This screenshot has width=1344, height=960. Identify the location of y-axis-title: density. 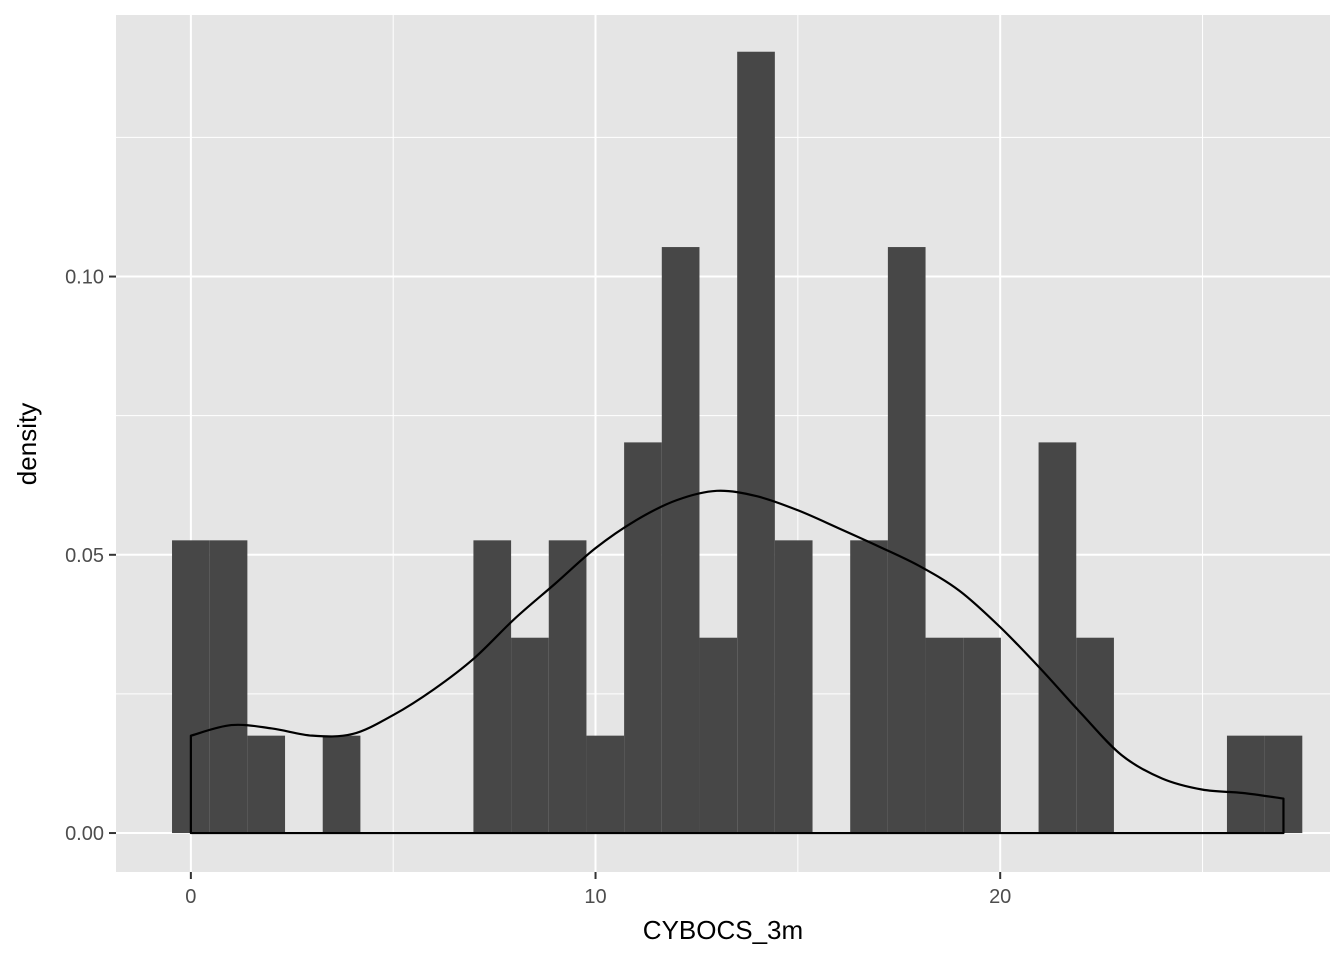
(27, 444).